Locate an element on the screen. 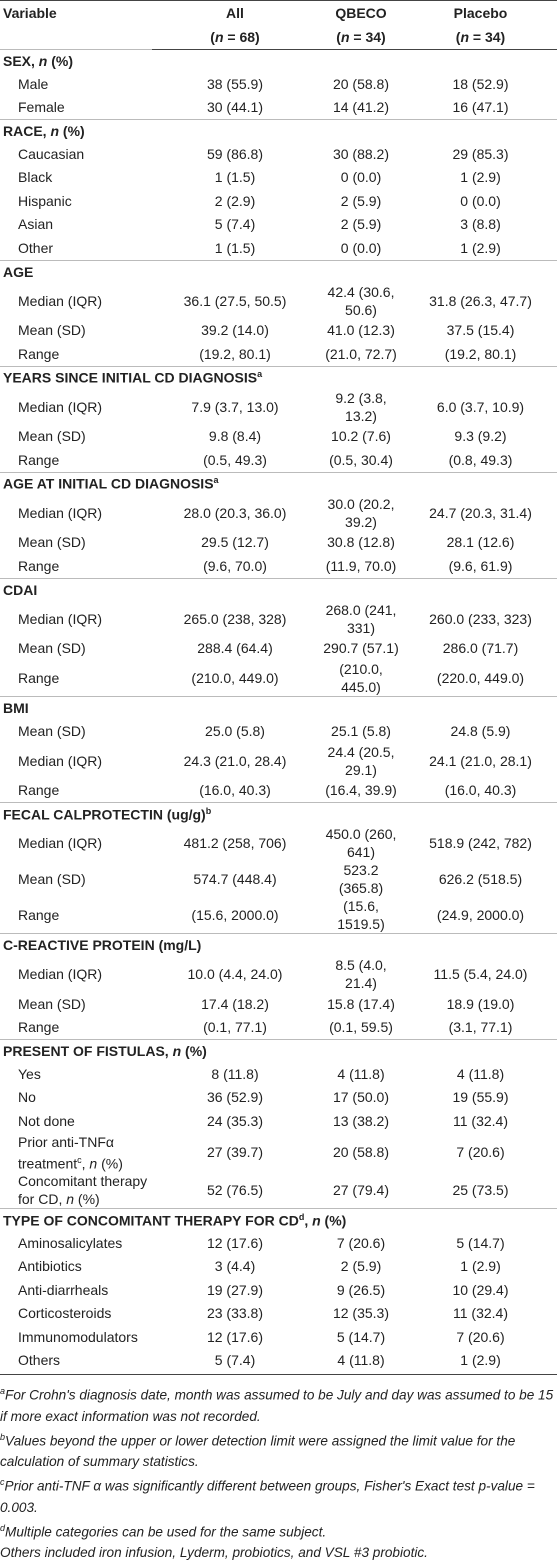 The width and height of the screenshot is (557, 1563). cell: 31.8 (26.3, 47.7) is located at coordinates (480, 300).